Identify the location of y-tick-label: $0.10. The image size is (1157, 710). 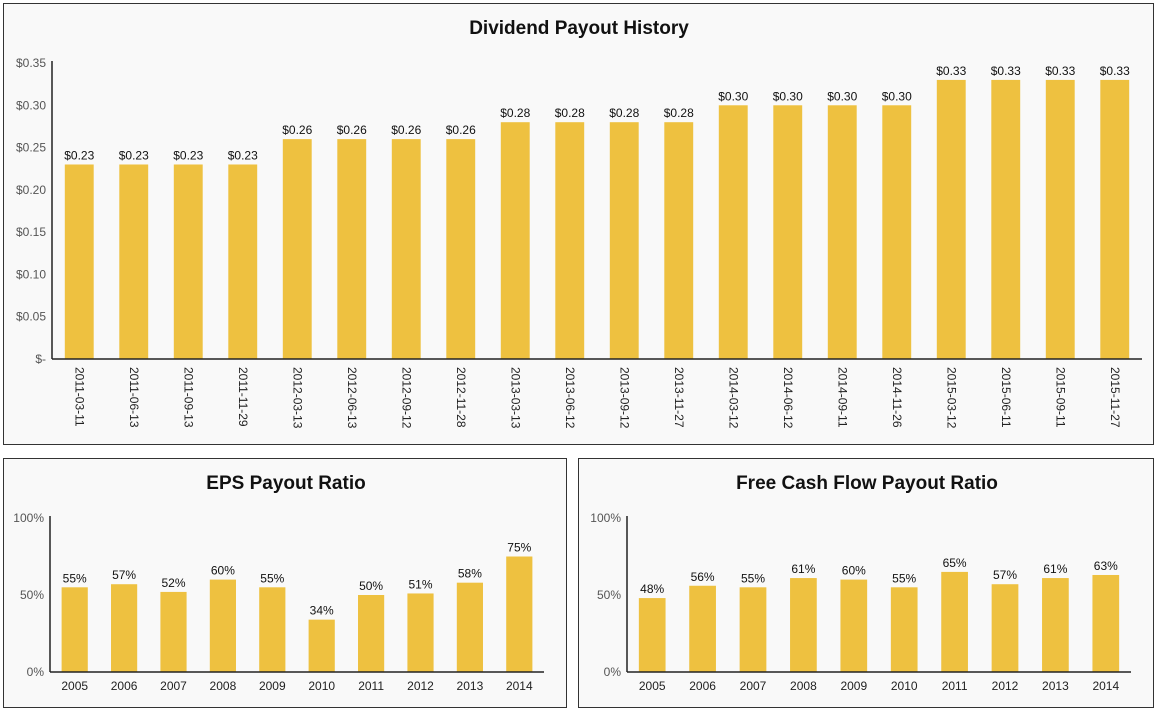
(31, 274).